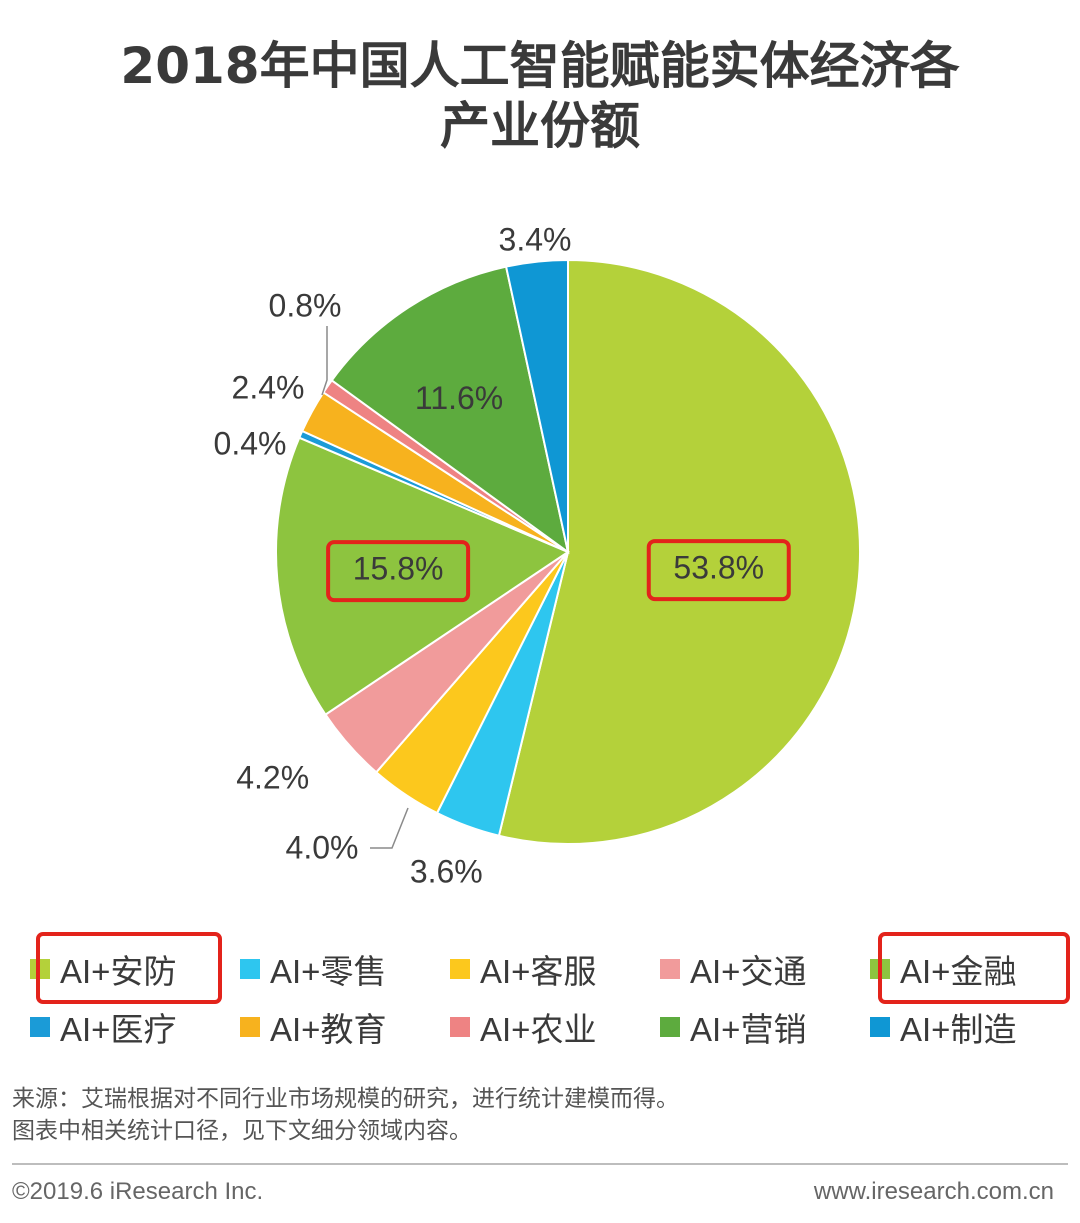 This screenshot has width=1080, height=1223. Describe the element at coordinates (322, 847) in the screenshot. I see `slice-value-label: 4.0%` at that location.